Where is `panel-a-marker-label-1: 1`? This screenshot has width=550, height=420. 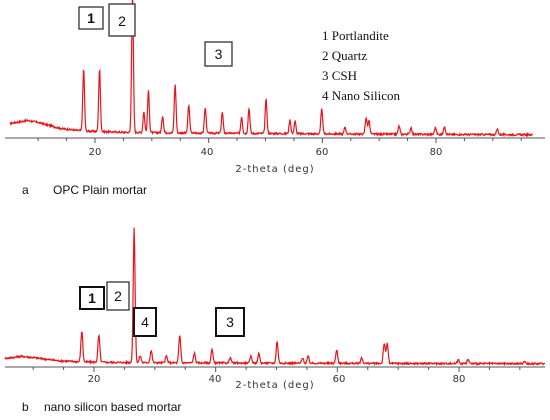 panel-a-marker-label-1: 1 is located at coordinates (91, 18).